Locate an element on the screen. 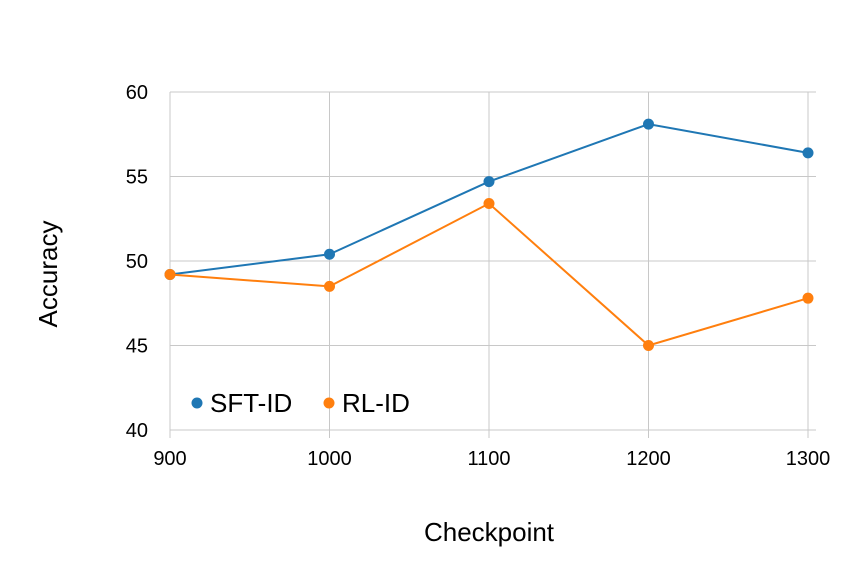 The width and height of the screenshot is (846, 578). y-axis-ticks: 40 45 50 55 60 is located at coordinates (137, 262).